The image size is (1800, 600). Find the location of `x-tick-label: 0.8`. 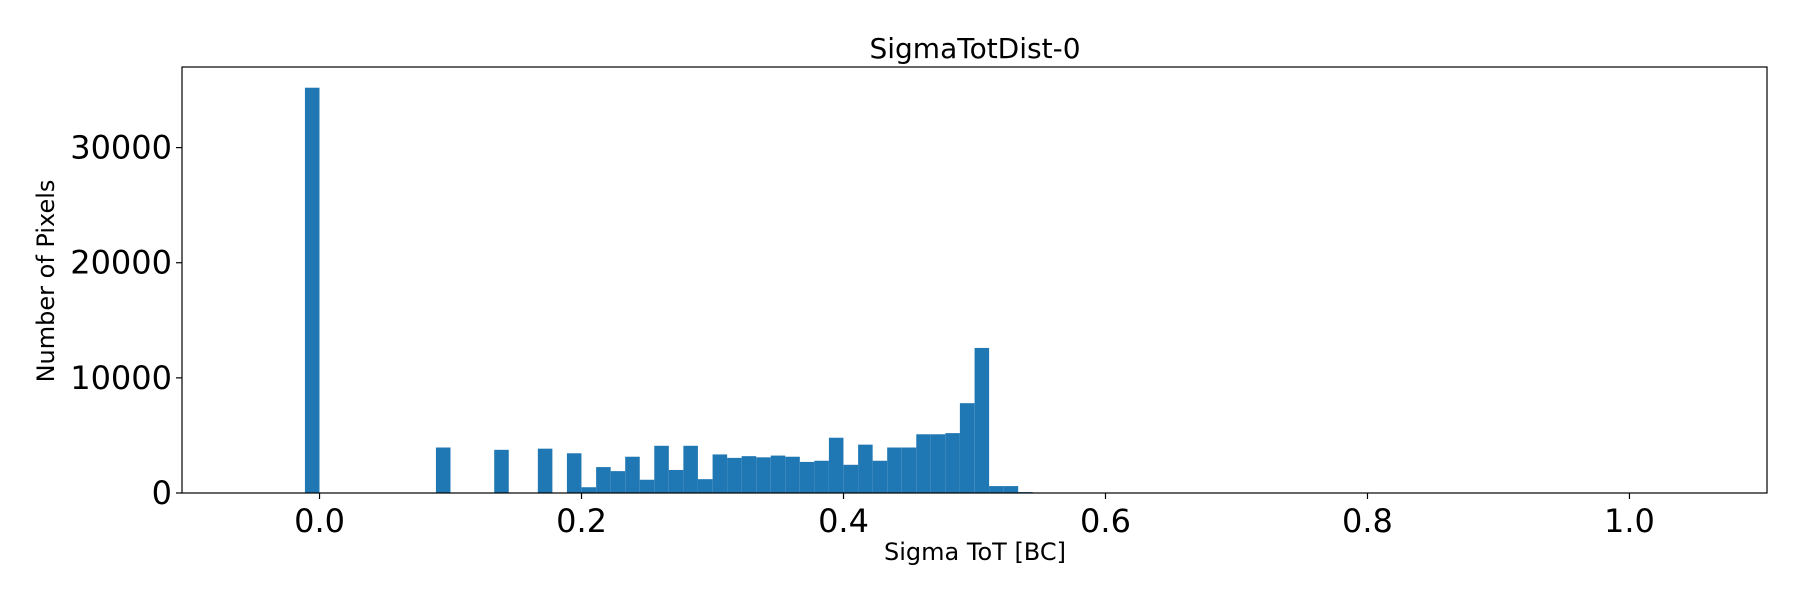

x-tick-label: 0.8 is located at coordinates (1367, 521).